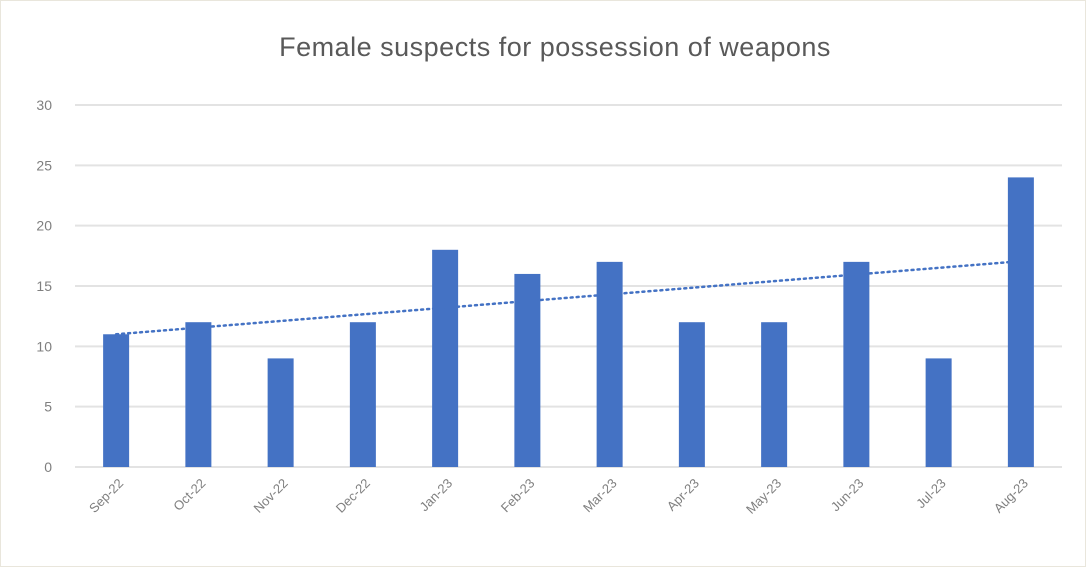 This screenshot has height=567, width=1086. Describe the element at coordinates (518, 496) in the screenshot. I see `x-tick-label: Feb-23` at that location.